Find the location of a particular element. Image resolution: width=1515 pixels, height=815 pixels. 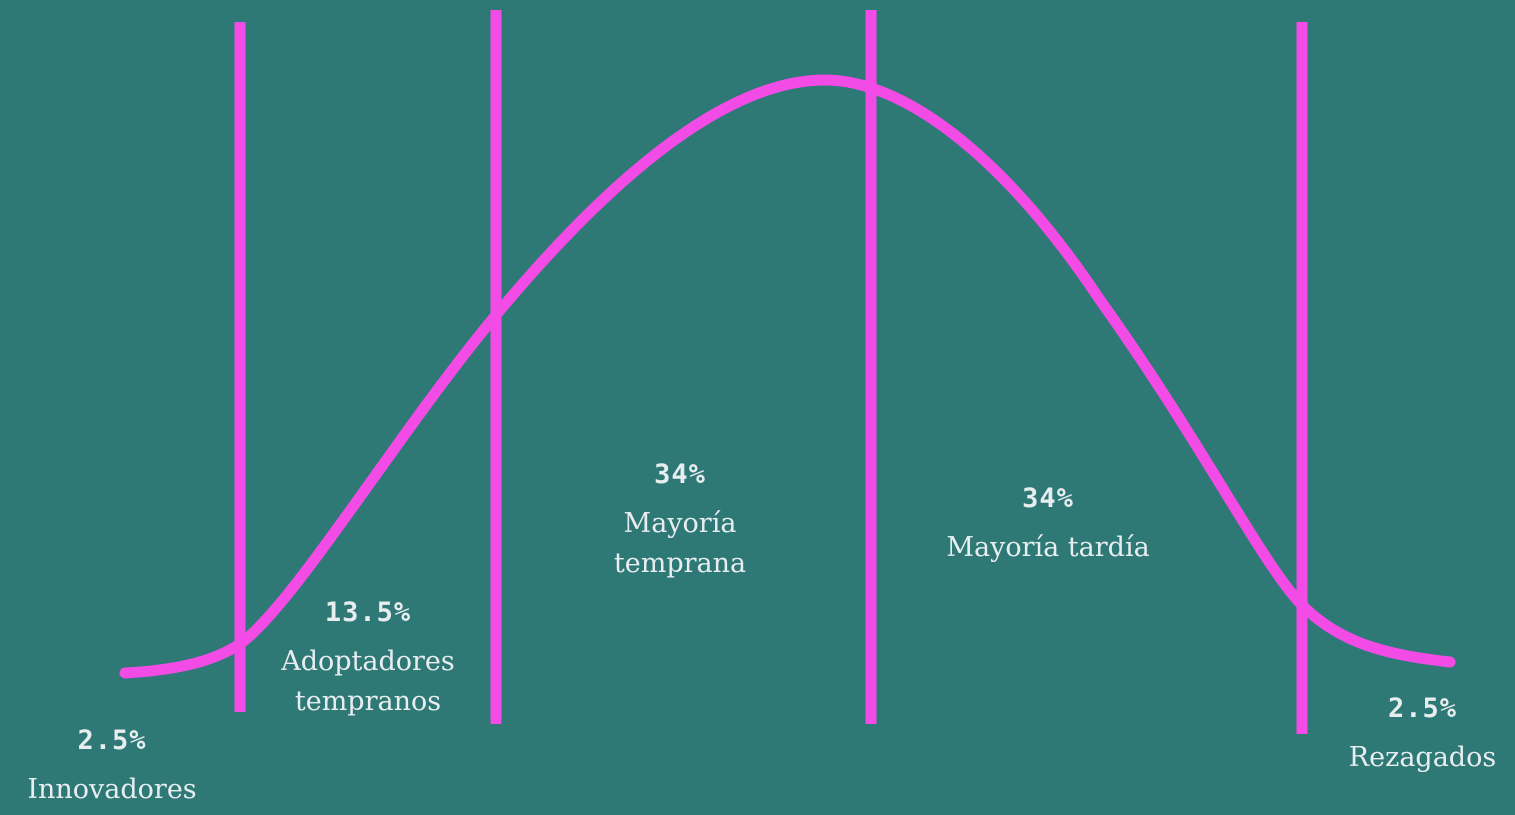

segment-mayoria-tardia: 34% Mayoría tardía is located at coordinates (1048, 525).